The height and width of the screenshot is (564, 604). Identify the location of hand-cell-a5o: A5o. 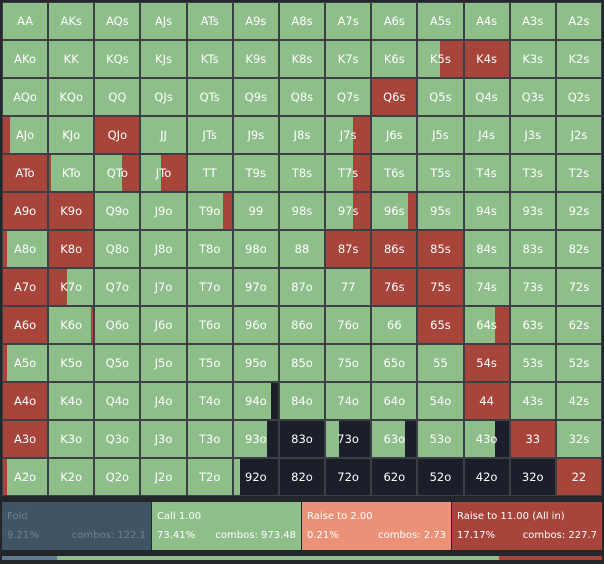
(25, 363).